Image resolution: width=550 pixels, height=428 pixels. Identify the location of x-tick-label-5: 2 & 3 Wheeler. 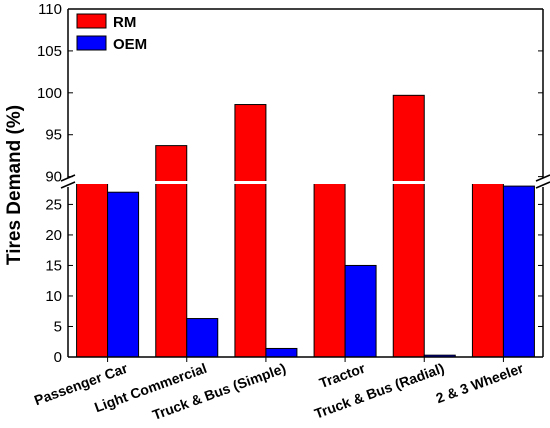
(480, 383).